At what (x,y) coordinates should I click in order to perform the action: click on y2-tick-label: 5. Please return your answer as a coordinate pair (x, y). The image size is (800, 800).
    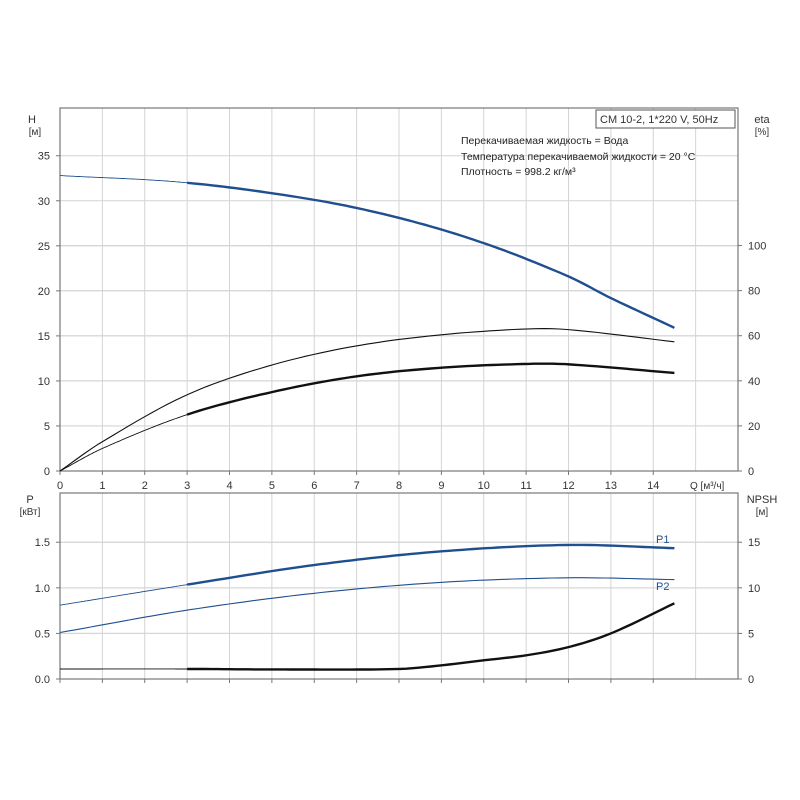
    Looking at the image, I should click on (751, 634).